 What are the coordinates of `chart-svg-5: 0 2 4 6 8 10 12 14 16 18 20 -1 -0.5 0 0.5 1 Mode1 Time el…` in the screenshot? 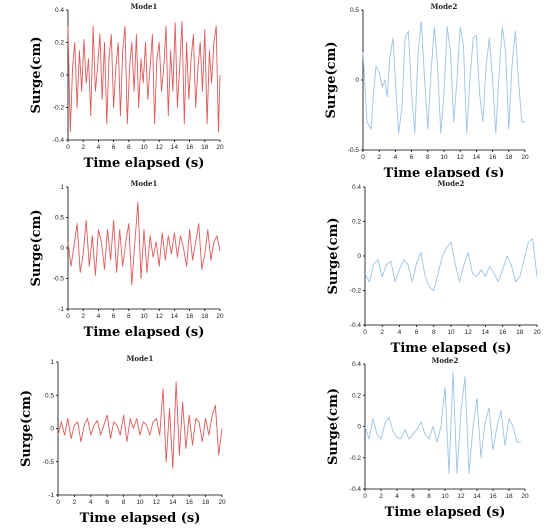 It's located at (122, 440).